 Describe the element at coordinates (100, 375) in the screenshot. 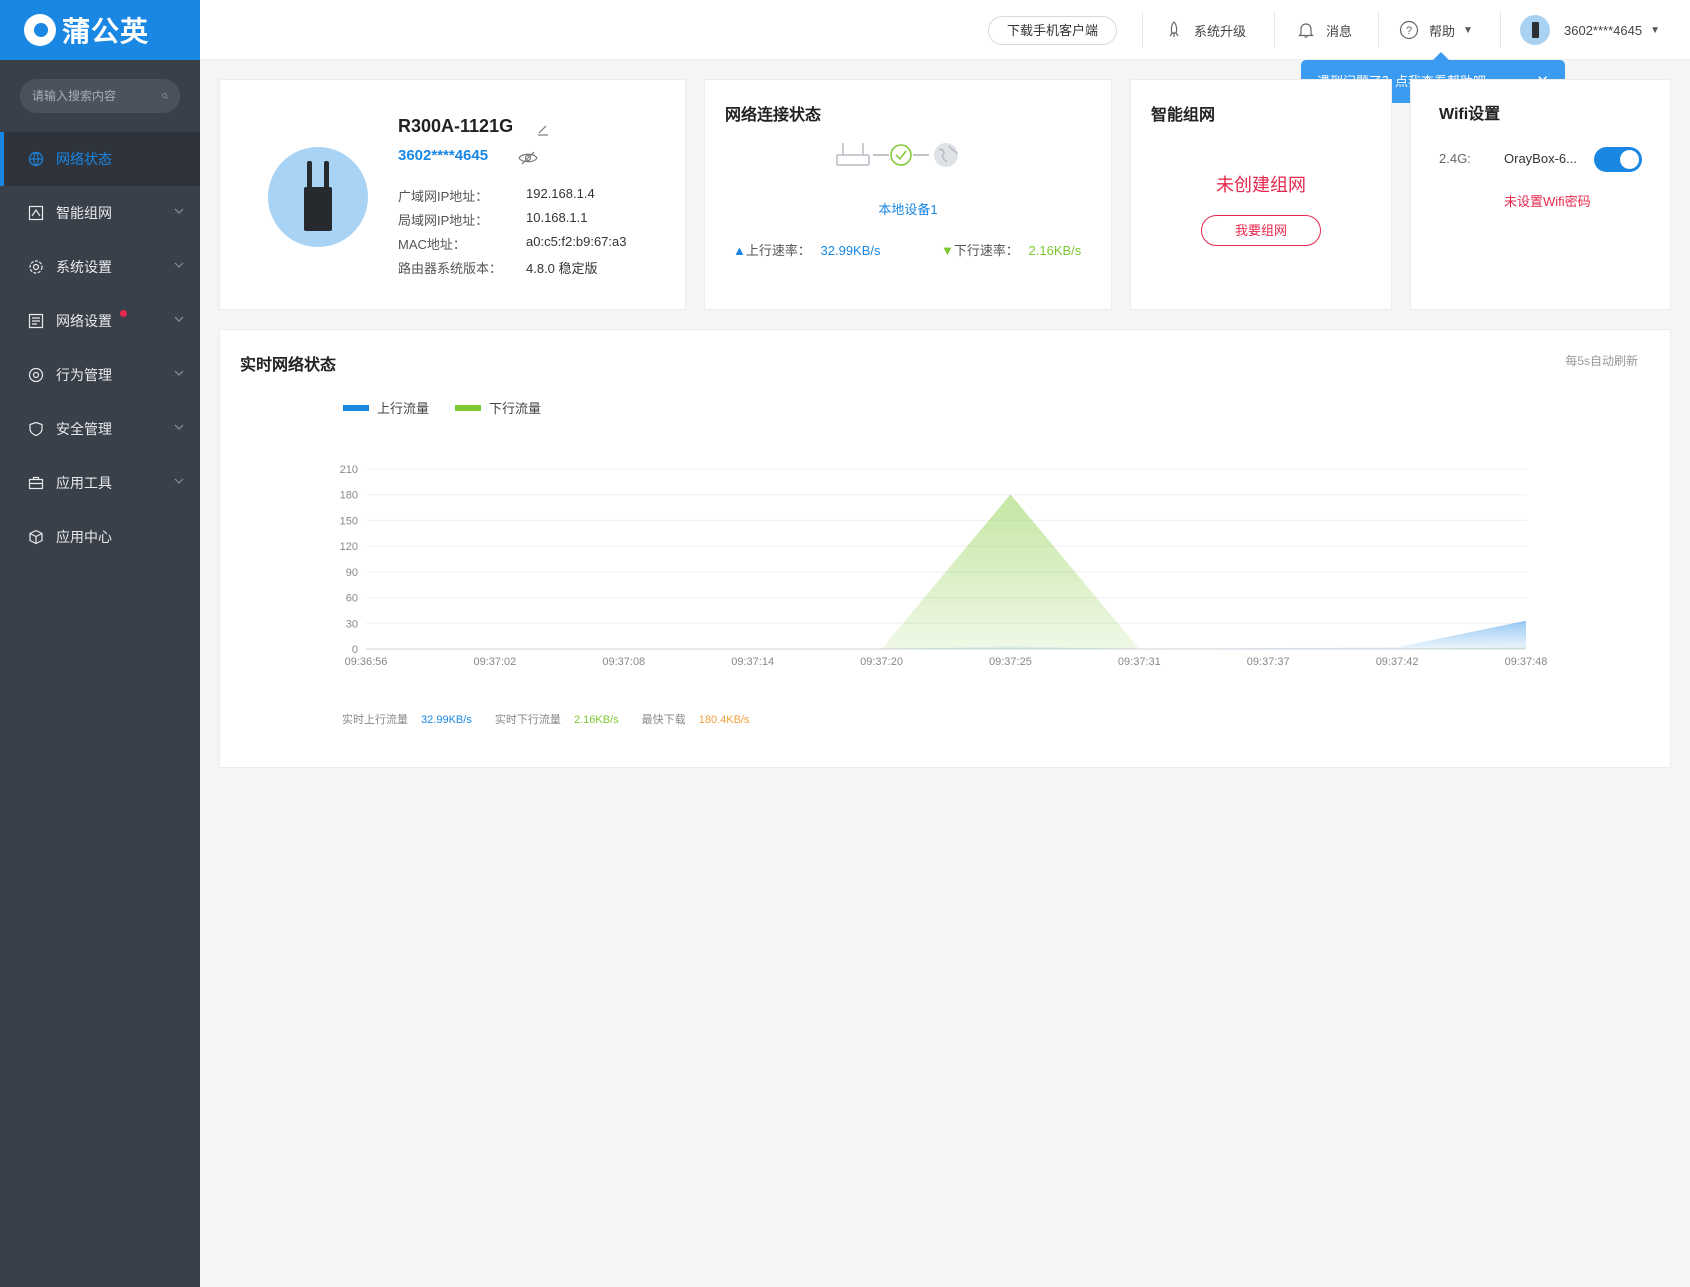

I see `sidebar-item-4: 行为管理` at that location.